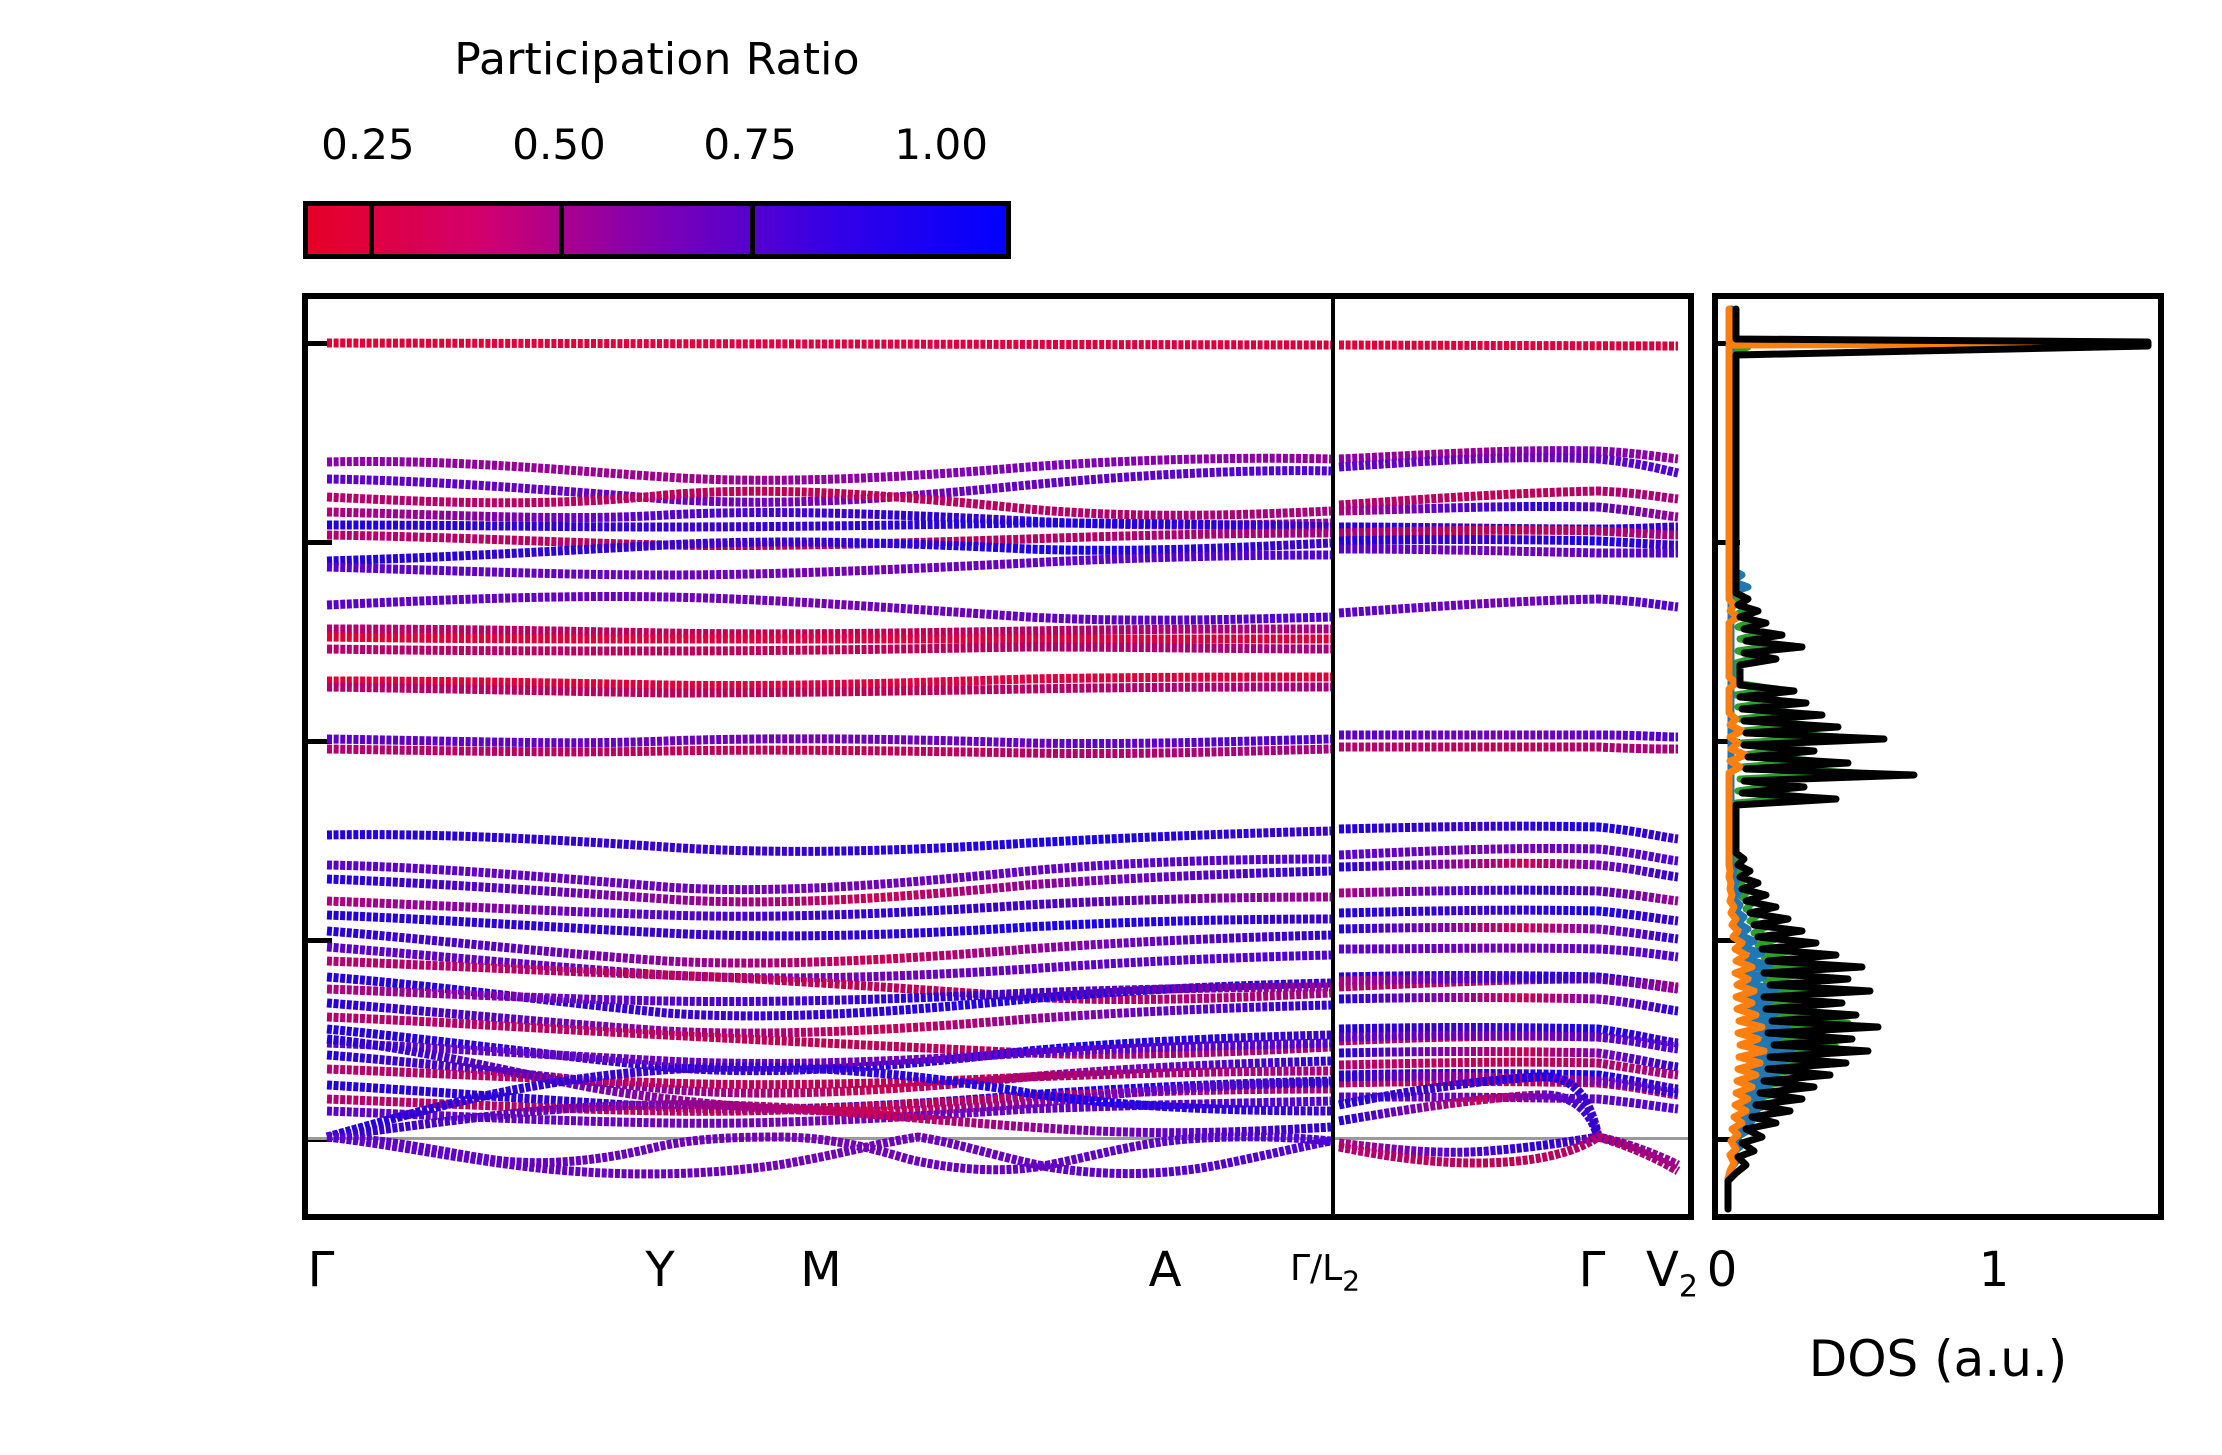 This screenshot has height=1455, width=2222. I want to click on colorbar-tick-label-0: 0.25, so click(368, 144).